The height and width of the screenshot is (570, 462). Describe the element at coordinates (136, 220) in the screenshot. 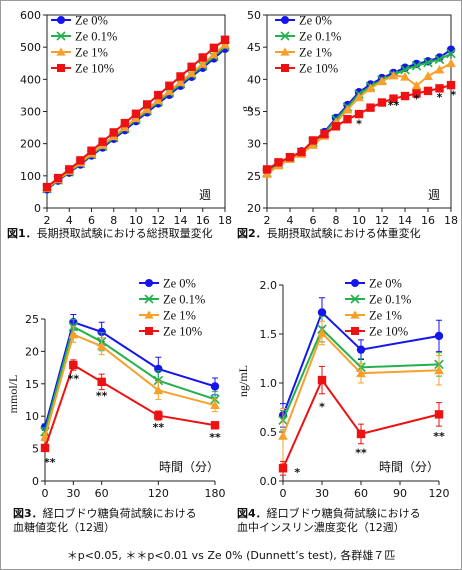

I see `xtick-label: 10` at that location.